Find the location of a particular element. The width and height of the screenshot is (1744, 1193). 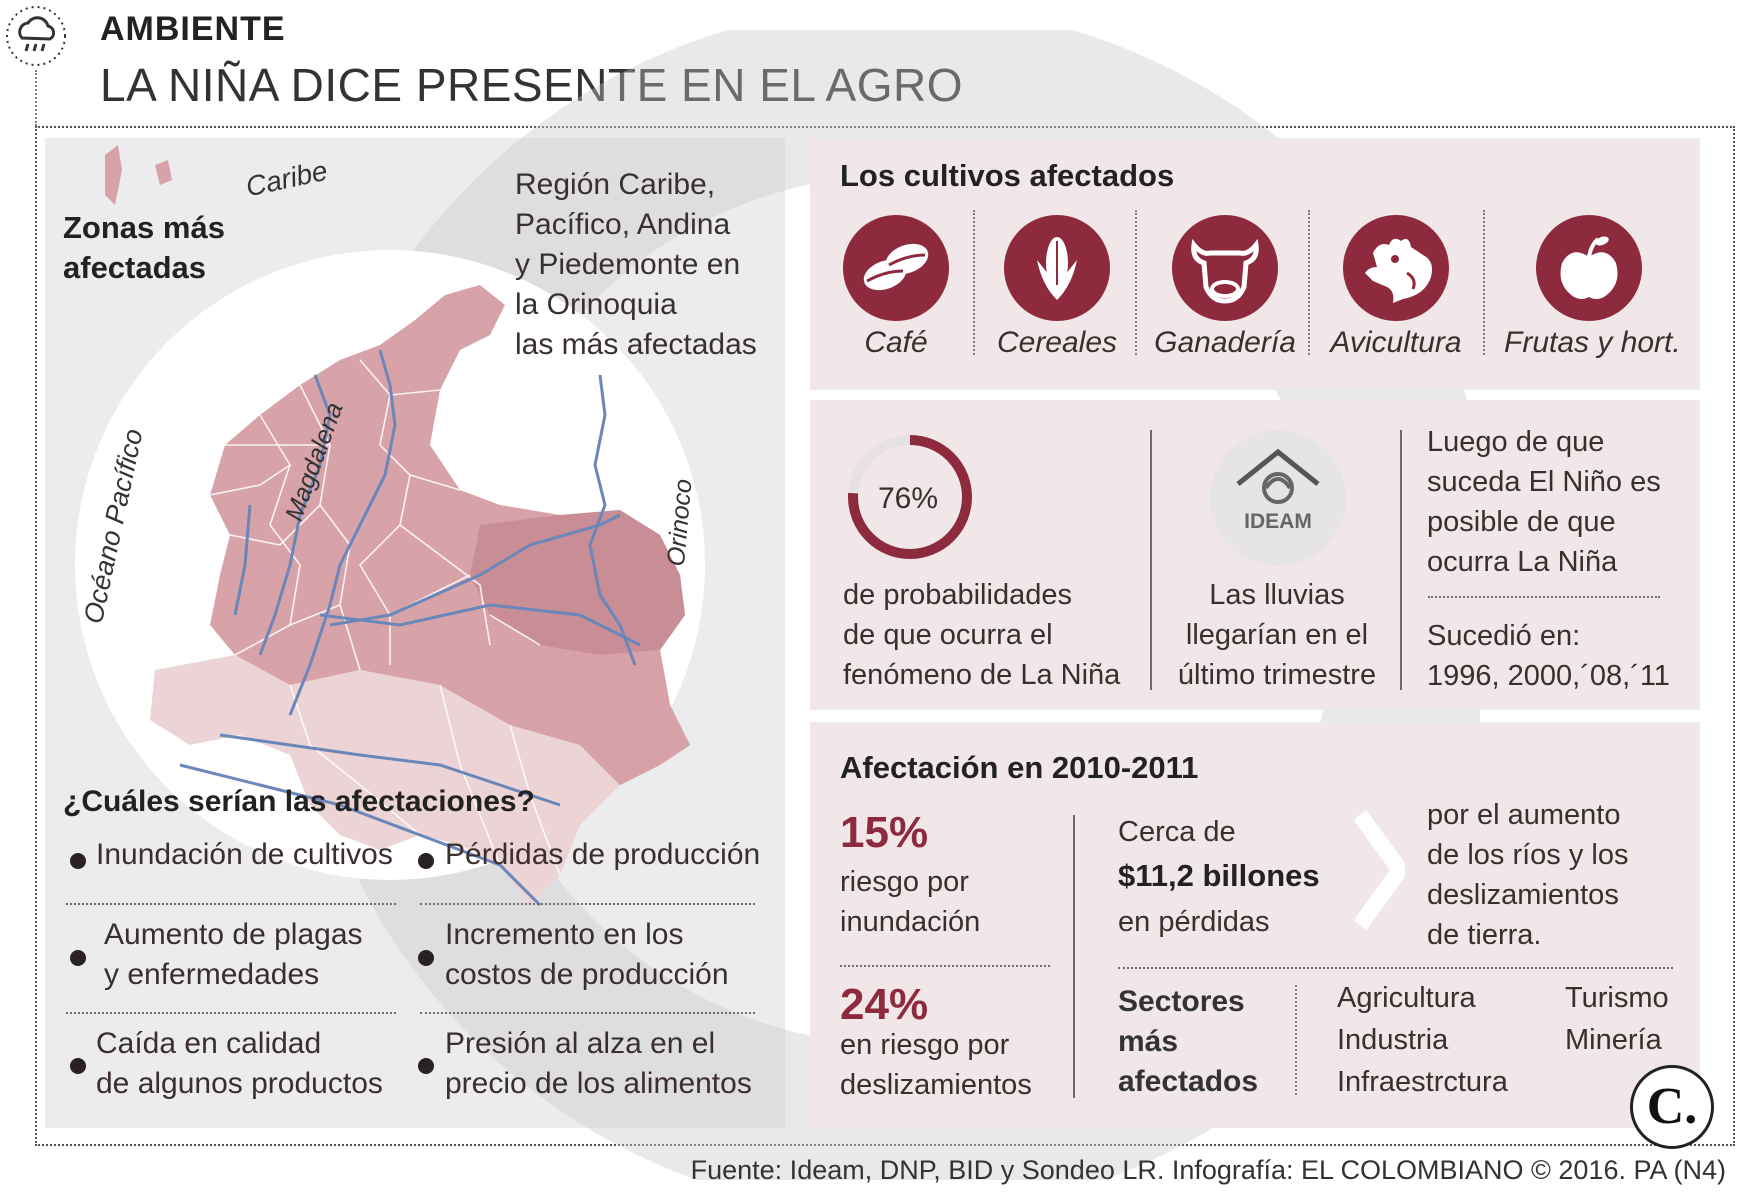

flood-text-1: riesgo por is located at coordinates (904, 882).